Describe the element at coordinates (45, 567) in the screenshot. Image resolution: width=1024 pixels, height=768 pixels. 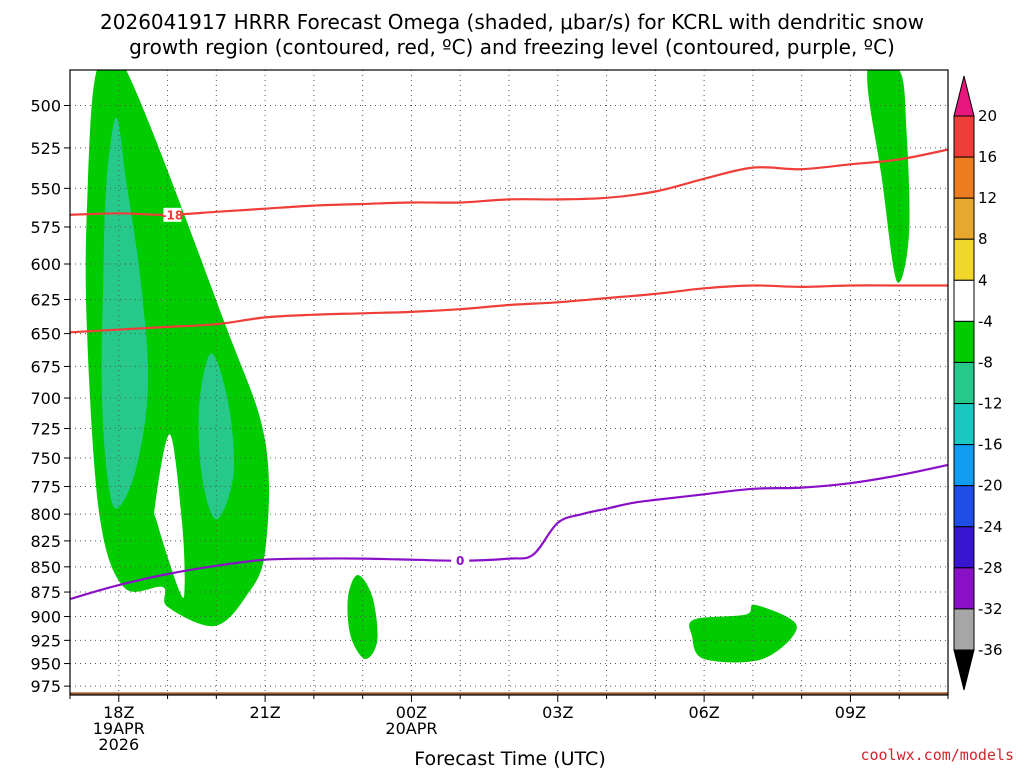
I see `y-tick-label: 850` at that location.